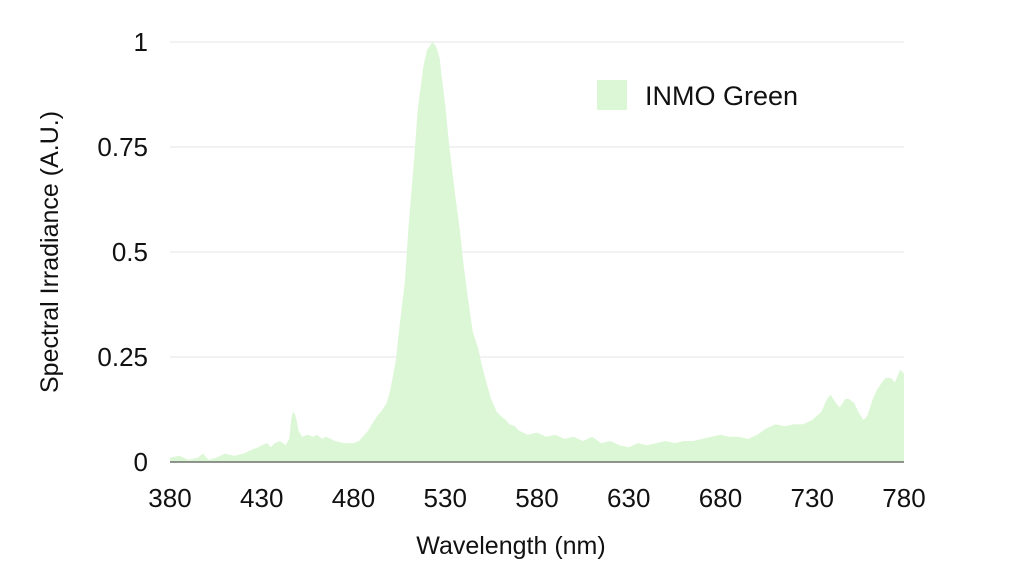 The height and width of the screenshot is (581, 1024). I want to click on x-tick-labels: 380 430 480 530 580 630 680 730 780, so click(536, 498).